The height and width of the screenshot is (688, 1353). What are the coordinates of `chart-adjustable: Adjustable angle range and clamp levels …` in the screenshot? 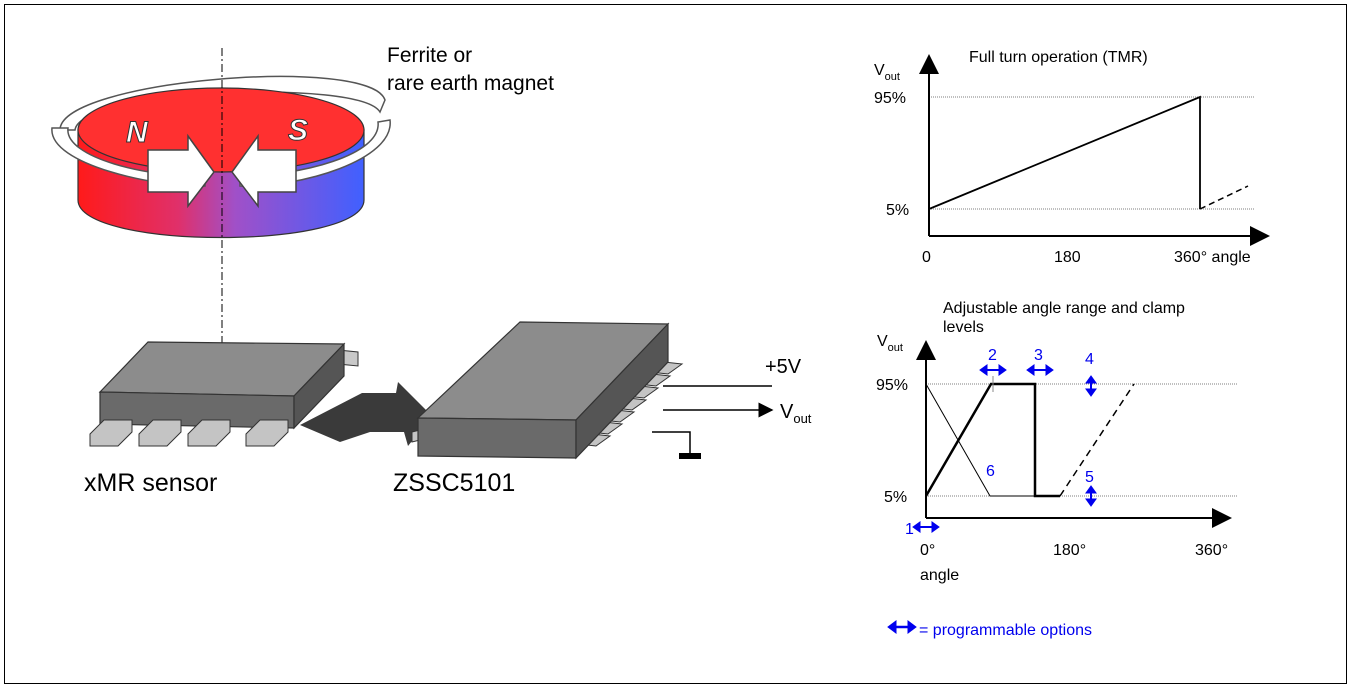 It's located at (1057, 442).